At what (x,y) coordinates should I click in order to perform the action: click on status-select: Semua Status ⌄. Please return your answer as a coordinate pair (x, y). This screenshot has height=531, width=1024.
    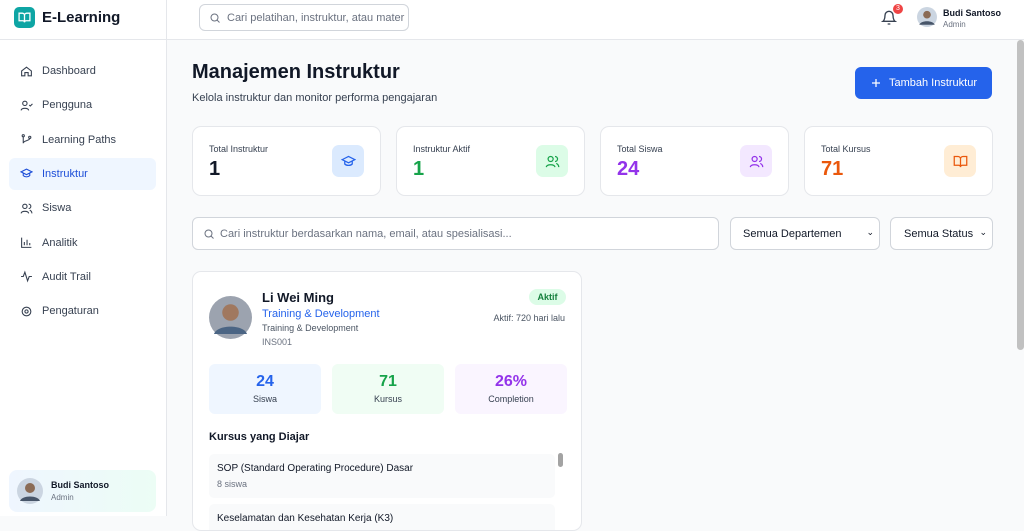
    Looking at the image, I should click on (941, 233).